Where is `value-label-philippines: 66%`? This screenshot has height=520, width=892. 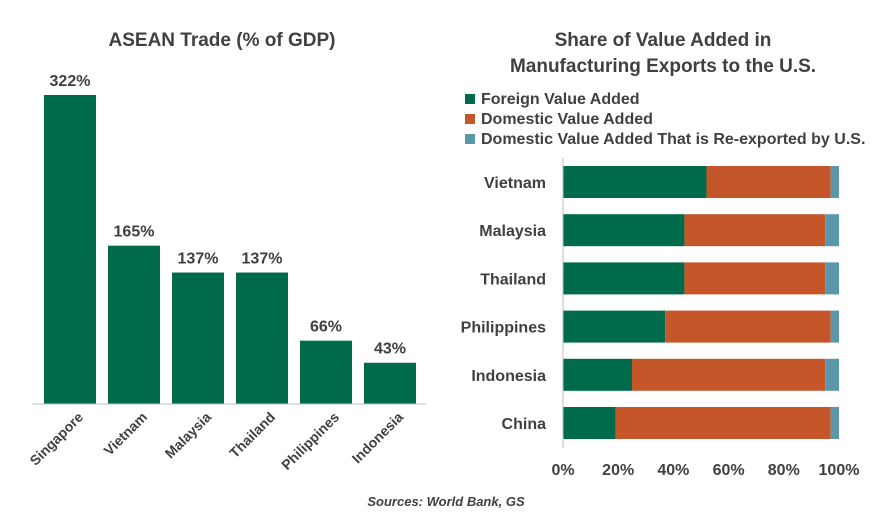
value-label-philippines: 66% is located at coordinates (326, 327).